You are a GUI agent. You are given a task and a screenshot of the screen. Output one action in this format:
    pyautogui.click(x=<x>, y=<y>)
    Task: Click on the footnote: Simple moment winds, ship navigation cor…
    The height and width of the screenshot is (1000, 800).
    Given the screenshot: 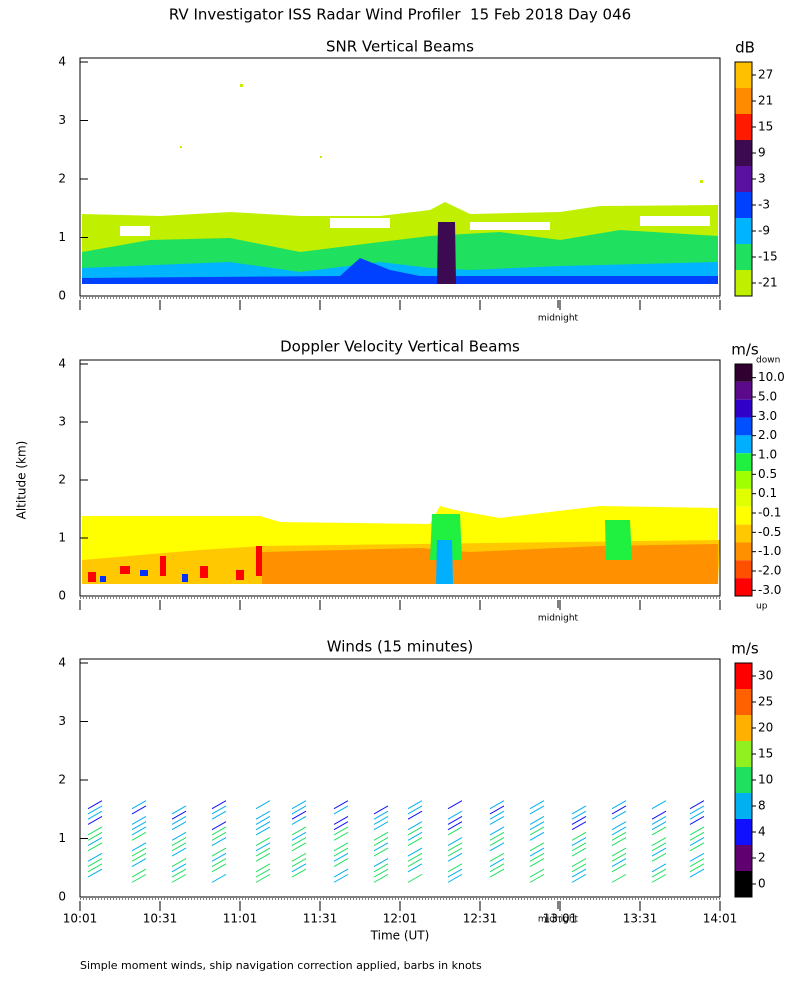 What is the action you would take?
    pyautogui.click(x=281, y=965)
    